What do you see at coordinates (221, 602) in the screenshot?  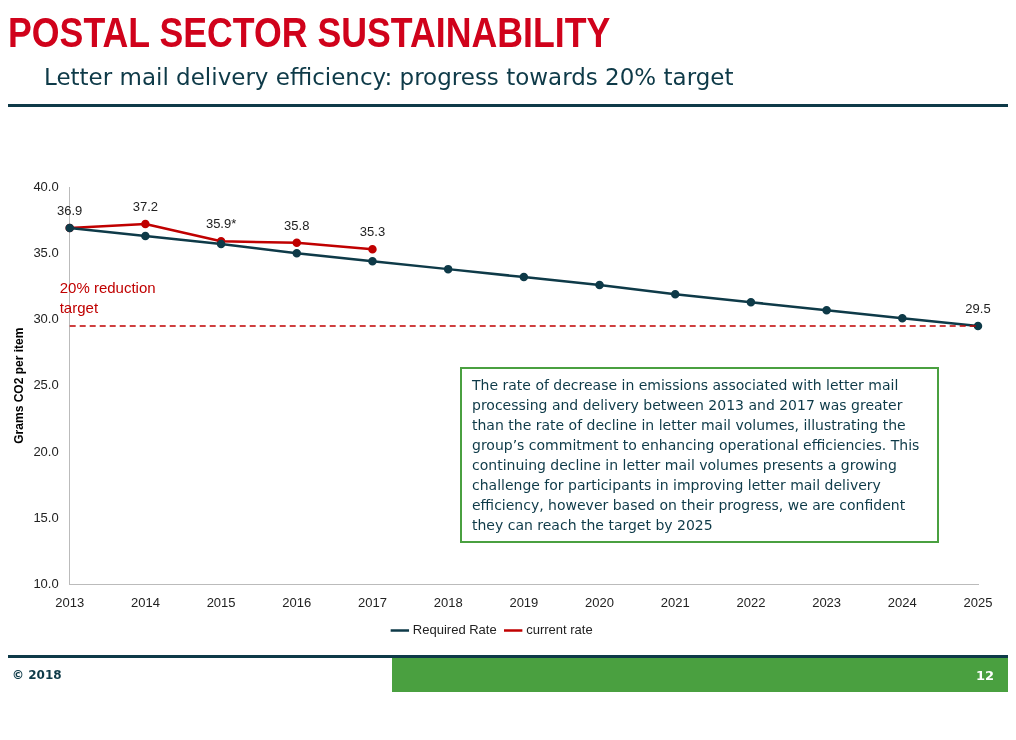 I see `x-tick-label: 2015` at bounding box center [221, 602].